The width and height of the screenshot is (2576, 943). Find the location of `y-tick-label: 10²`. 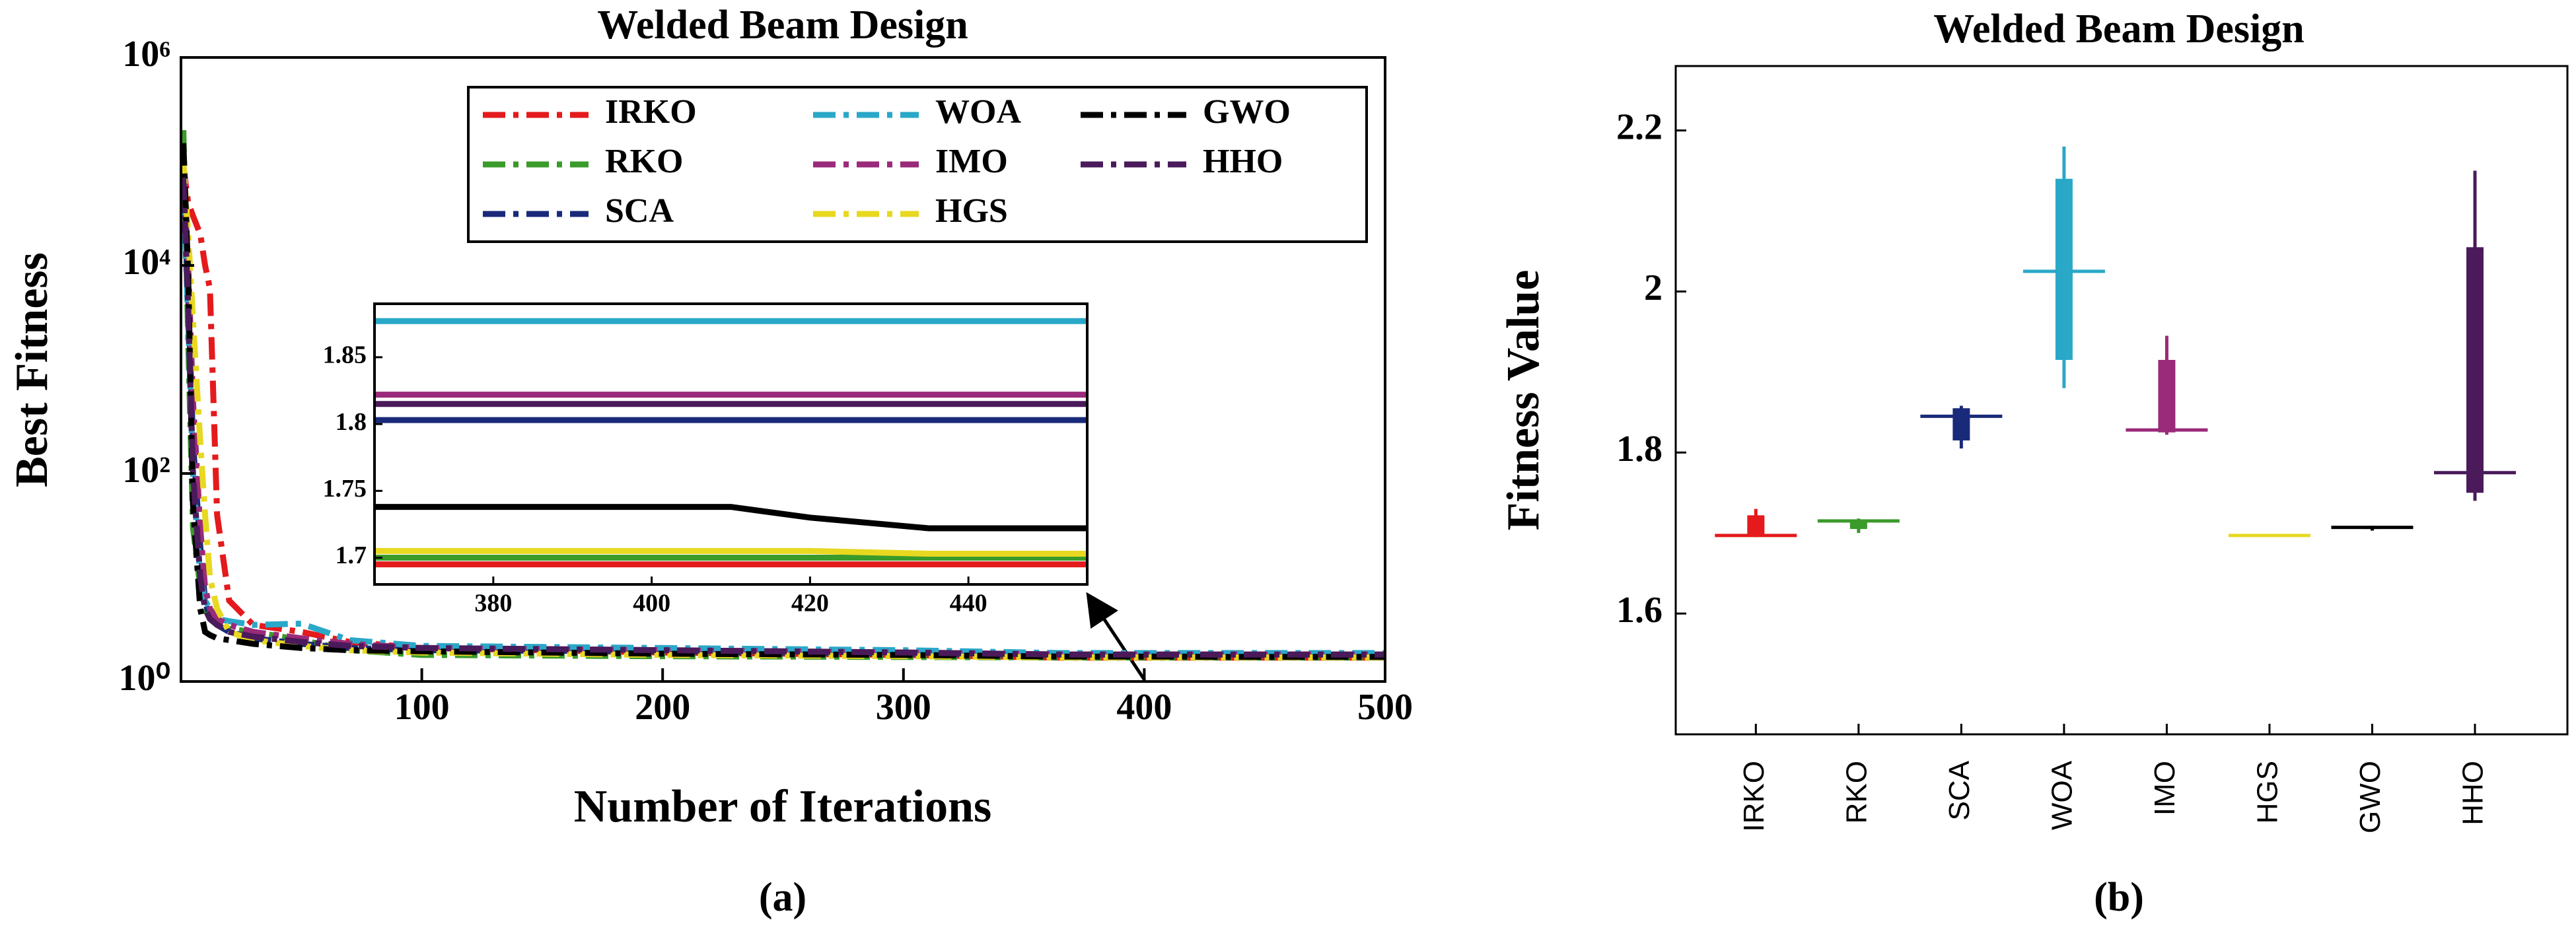

y-tick-label: 10² is located at coordinates (146, 470).